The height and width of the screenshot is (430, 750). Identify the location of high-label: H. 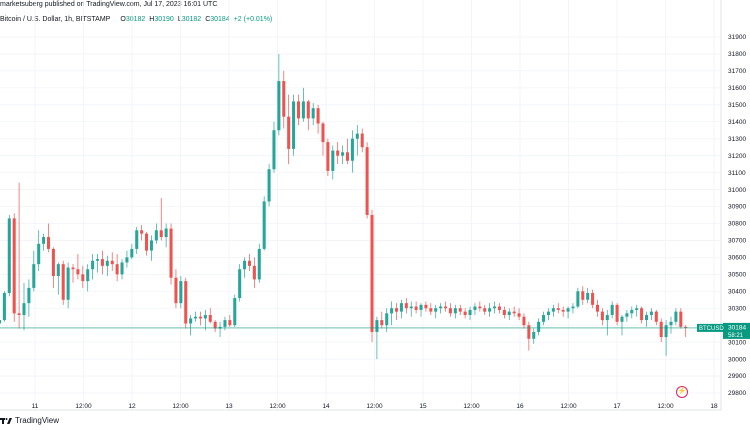
(152, 19).